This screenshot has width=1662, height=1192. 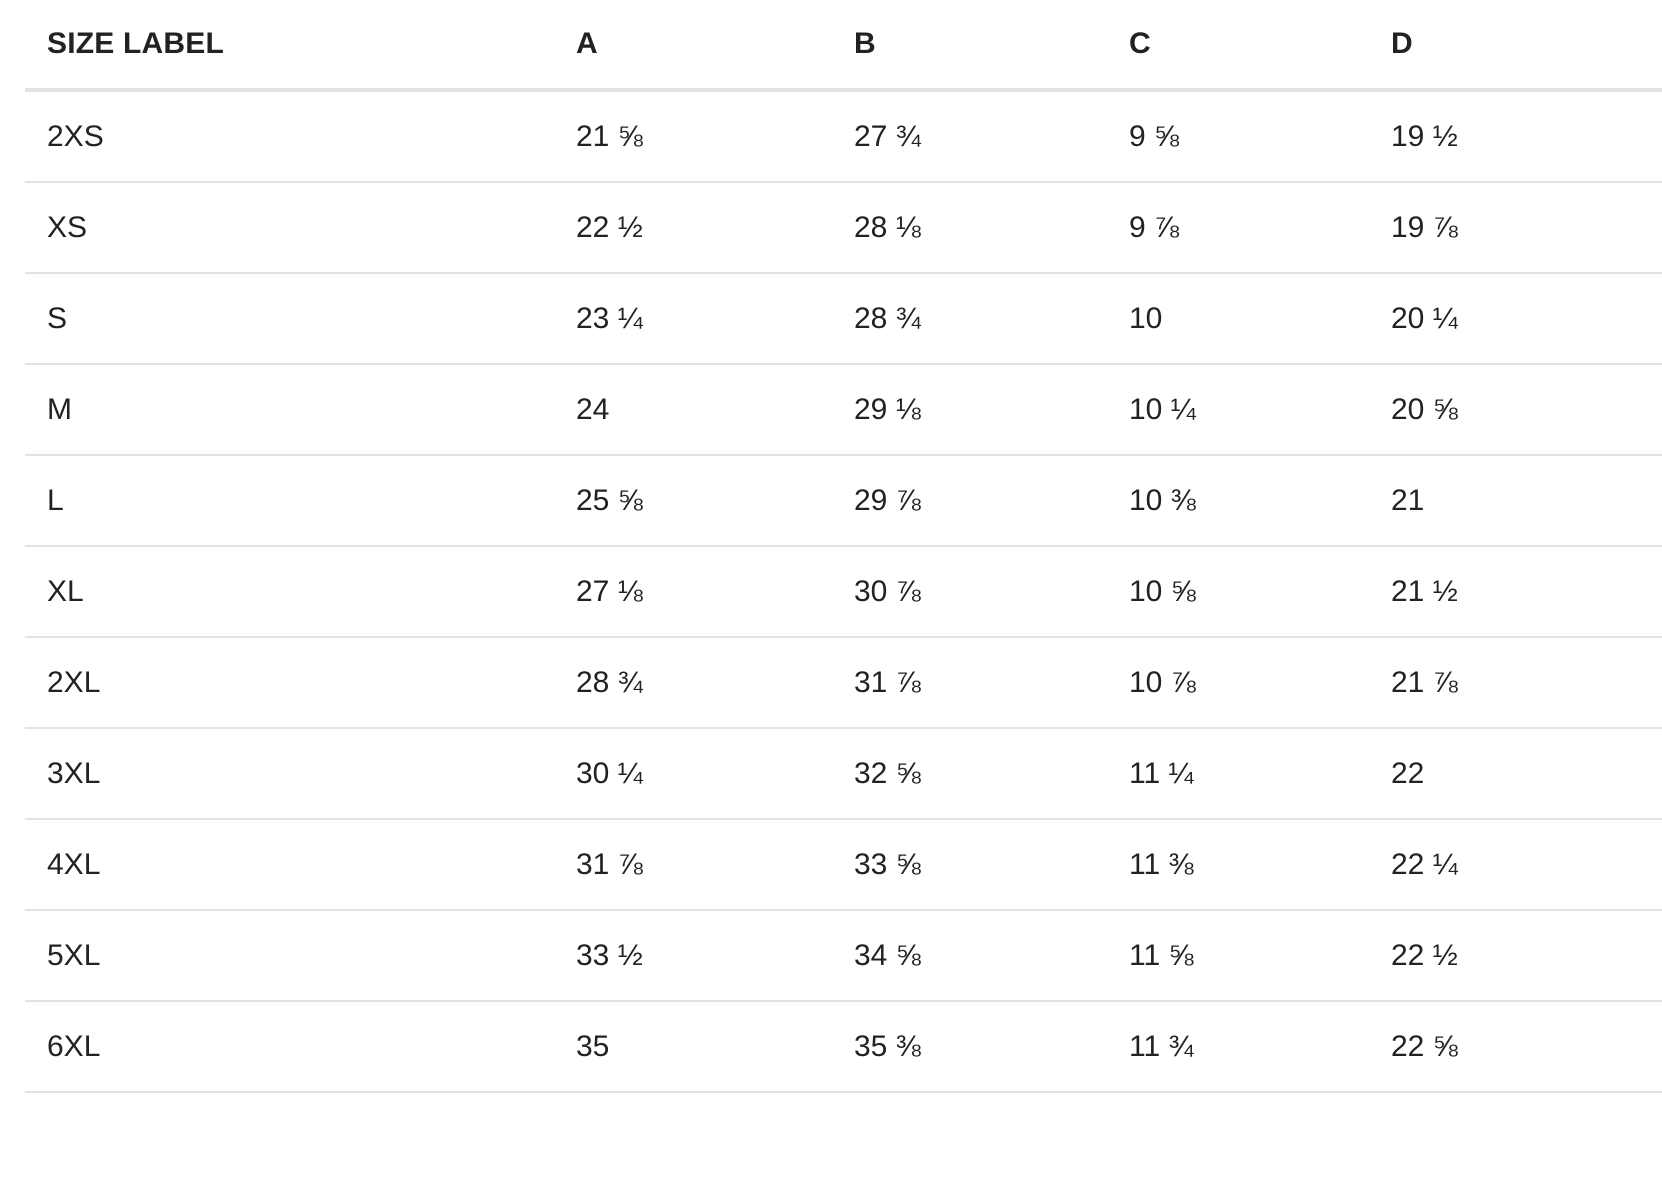 What do you see at coordinates (300, 228) in the screenshot?
I see `cell-size-label: XS` at bounding box center [300, 228].